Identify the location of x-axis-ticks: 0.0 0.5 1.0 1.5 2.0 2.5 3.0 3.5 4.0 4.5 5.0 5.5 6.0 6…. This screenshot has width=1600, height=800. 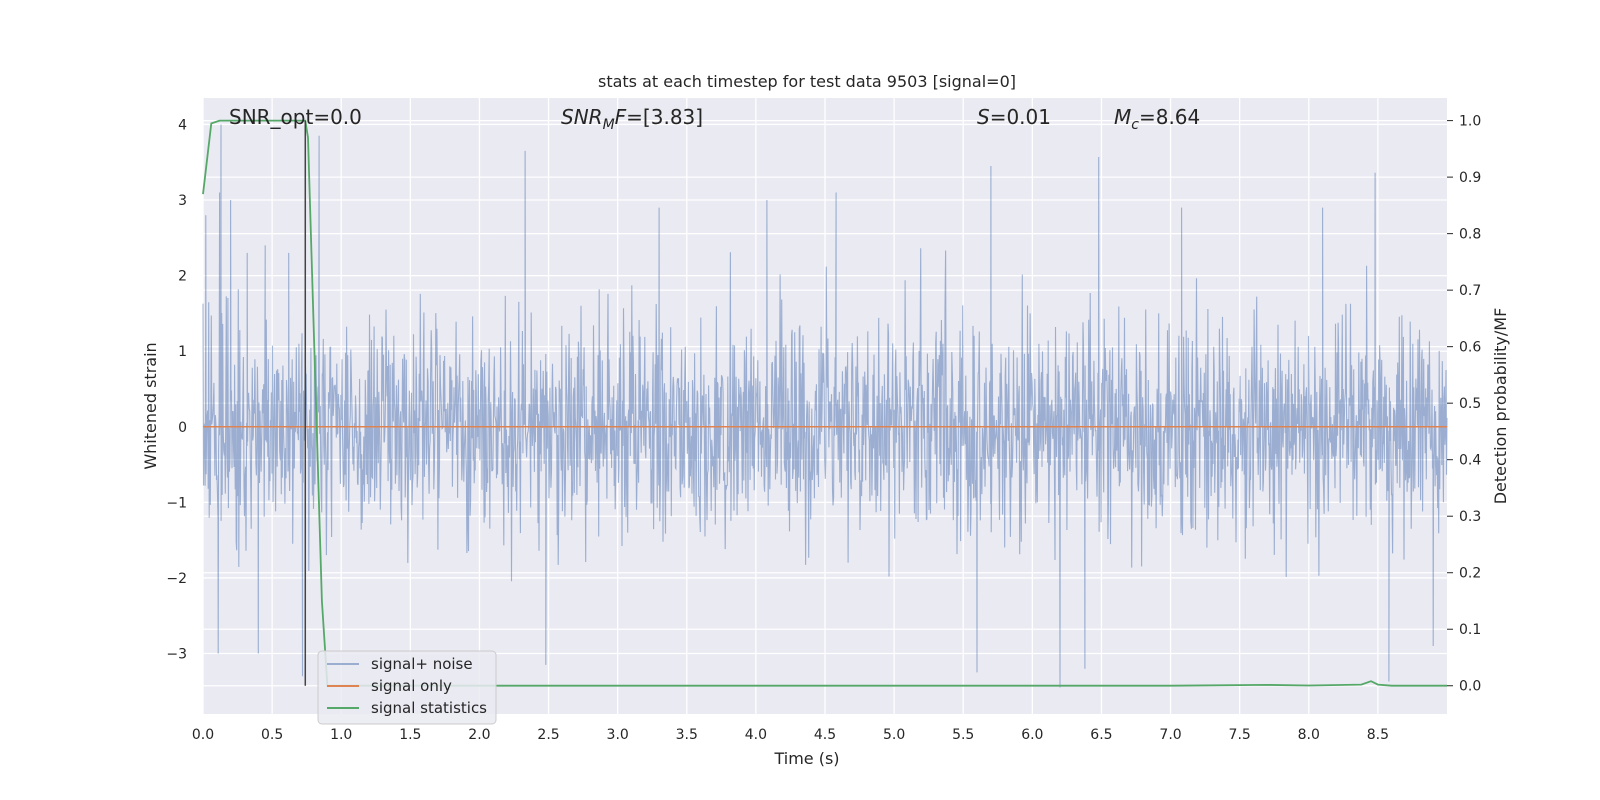
(790, 735).